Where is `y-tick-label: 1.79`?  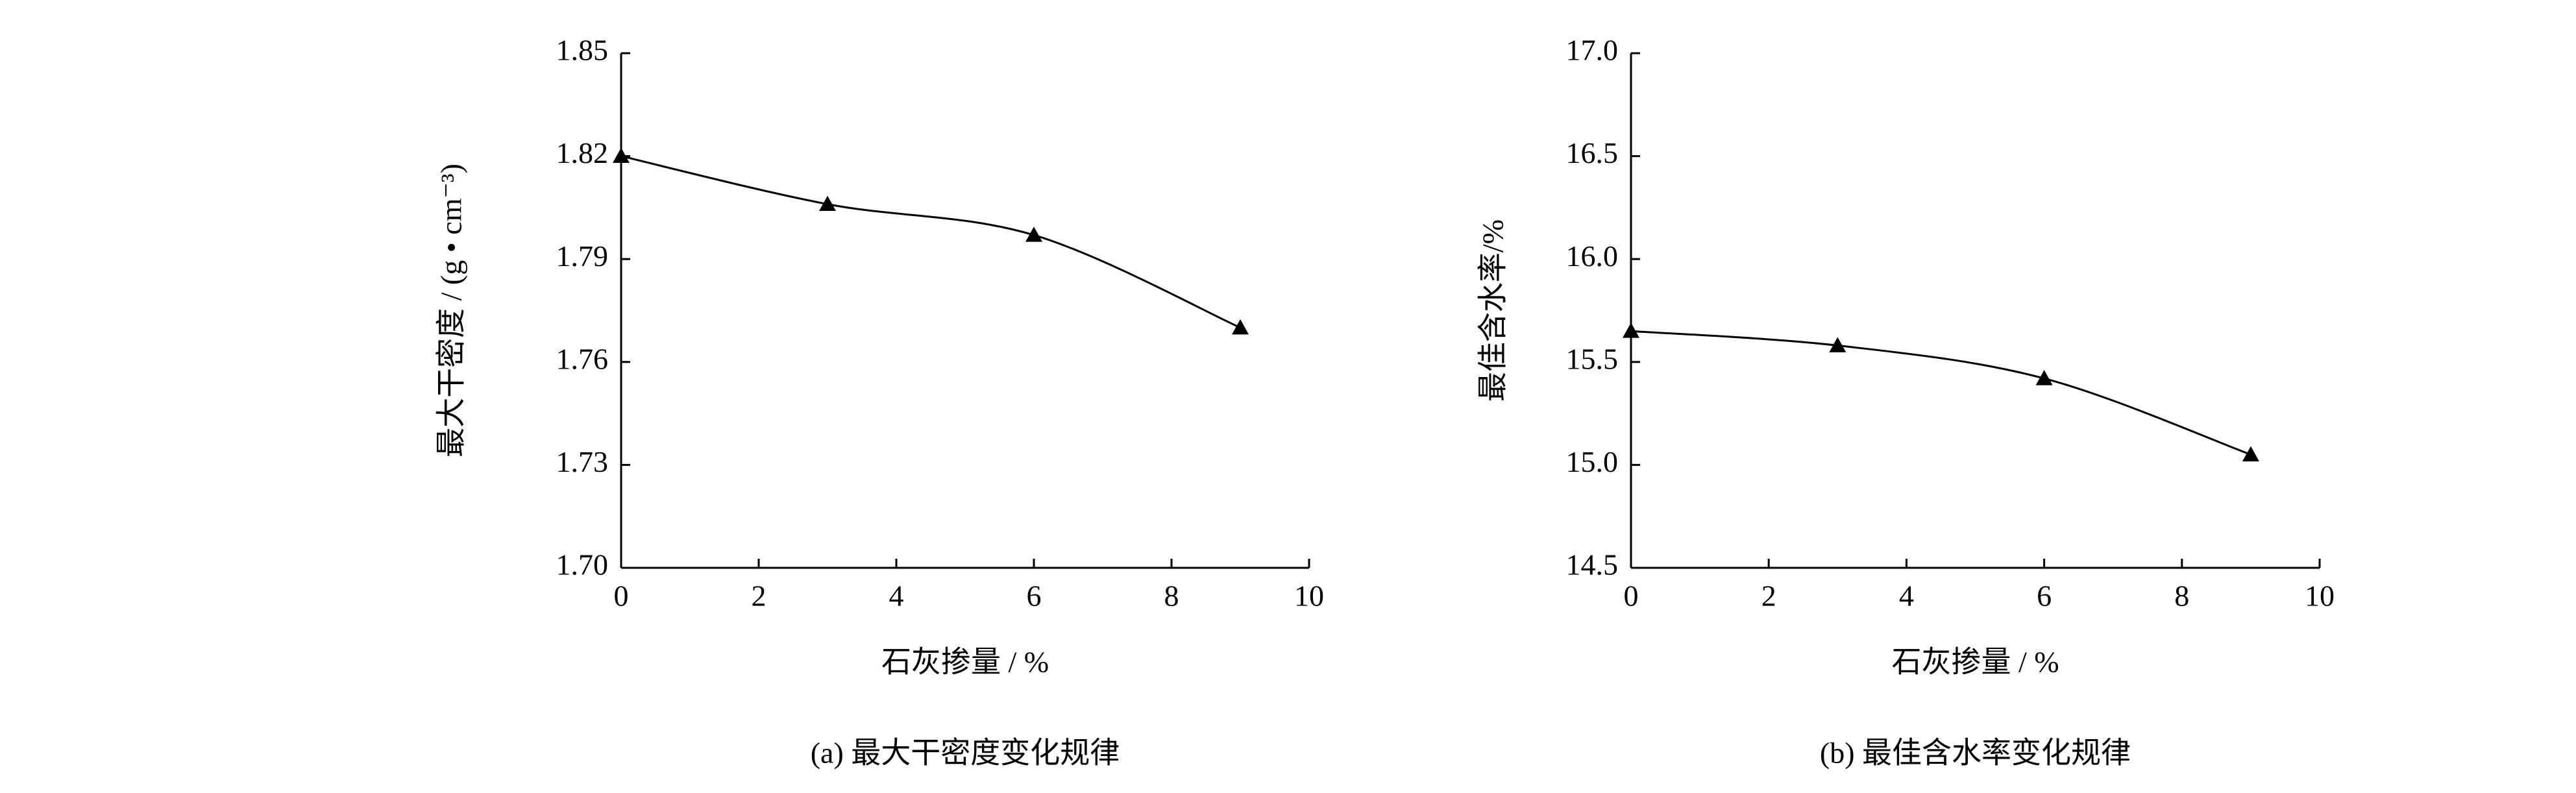 y-tick-label: 1.79 is located at coordinates (582, 256).